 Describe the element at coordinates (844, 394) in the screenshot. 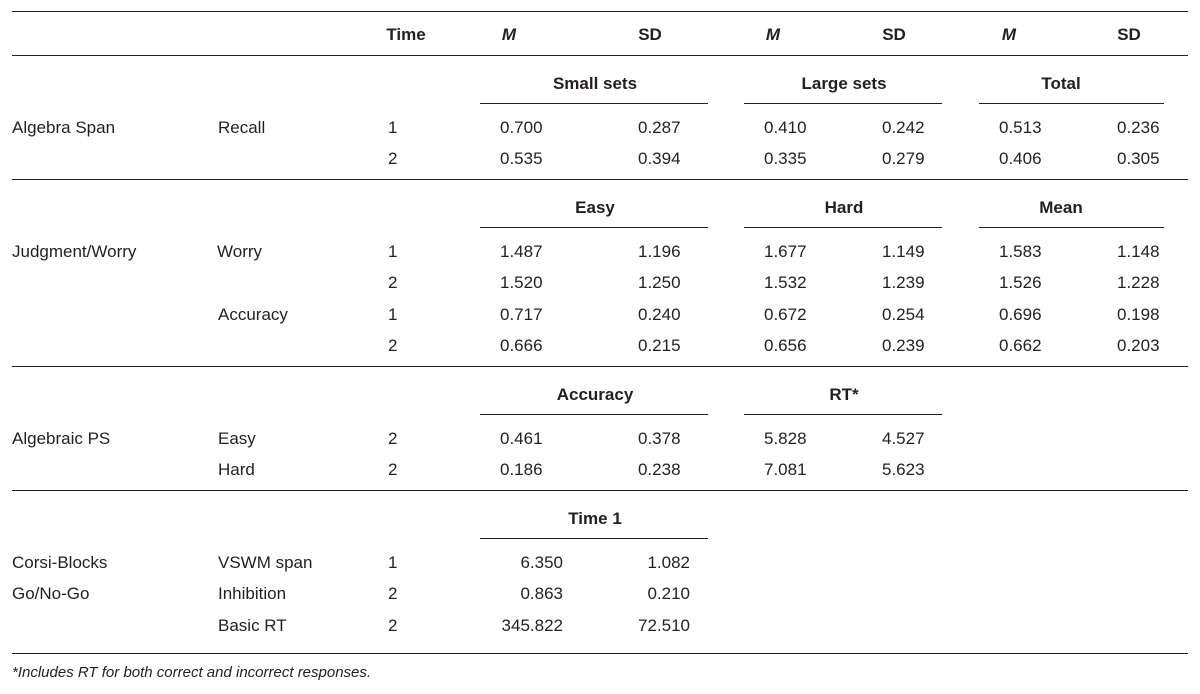

I see `group-header: RT*` at that location.